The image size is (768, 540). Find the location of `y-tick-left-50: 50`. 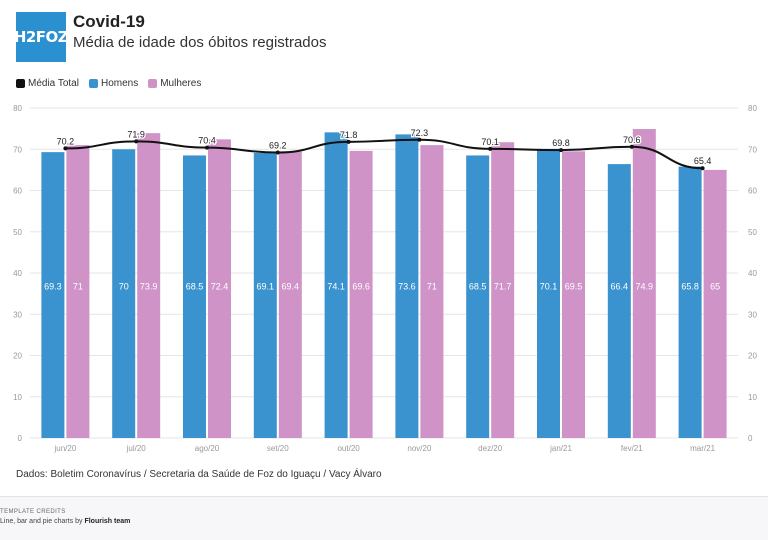

y-tick-left-50: 50 is located at coordinates (17, 232).